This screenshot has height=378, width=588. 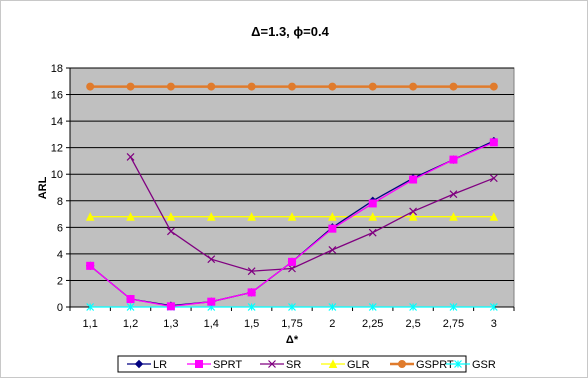 I want to click on x-tick-label: 1,2, so click(x=130, y=324).